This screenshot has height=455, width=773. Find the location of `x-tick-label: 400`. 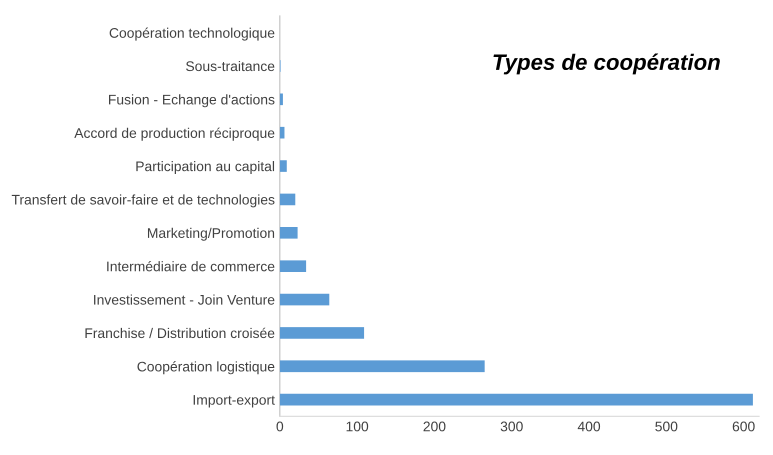

x-tick-label: 400 is located at coordinates (589, 427).